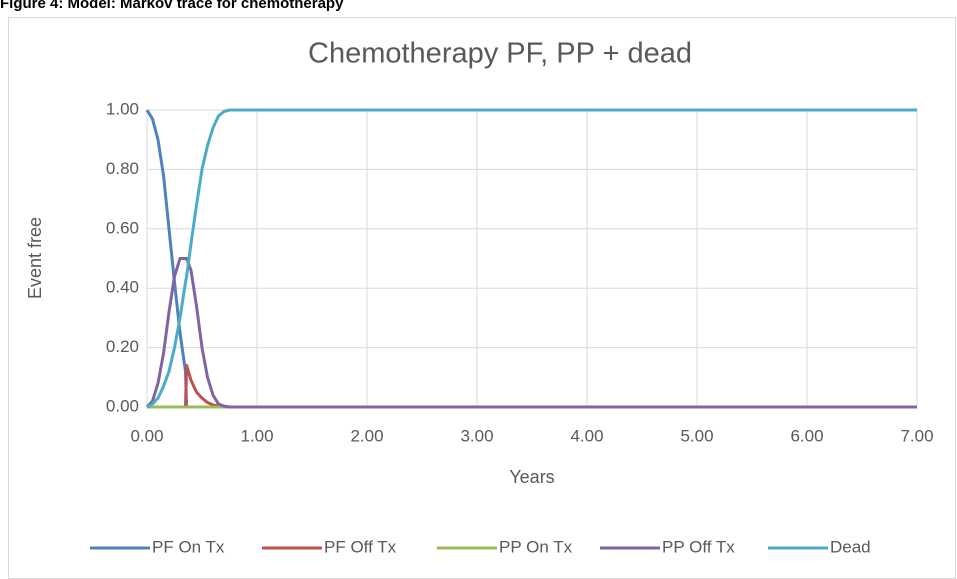  Describe the element at coordinates (531, 477) in the screenshot. I see `x-axis-label: Years` at that location.